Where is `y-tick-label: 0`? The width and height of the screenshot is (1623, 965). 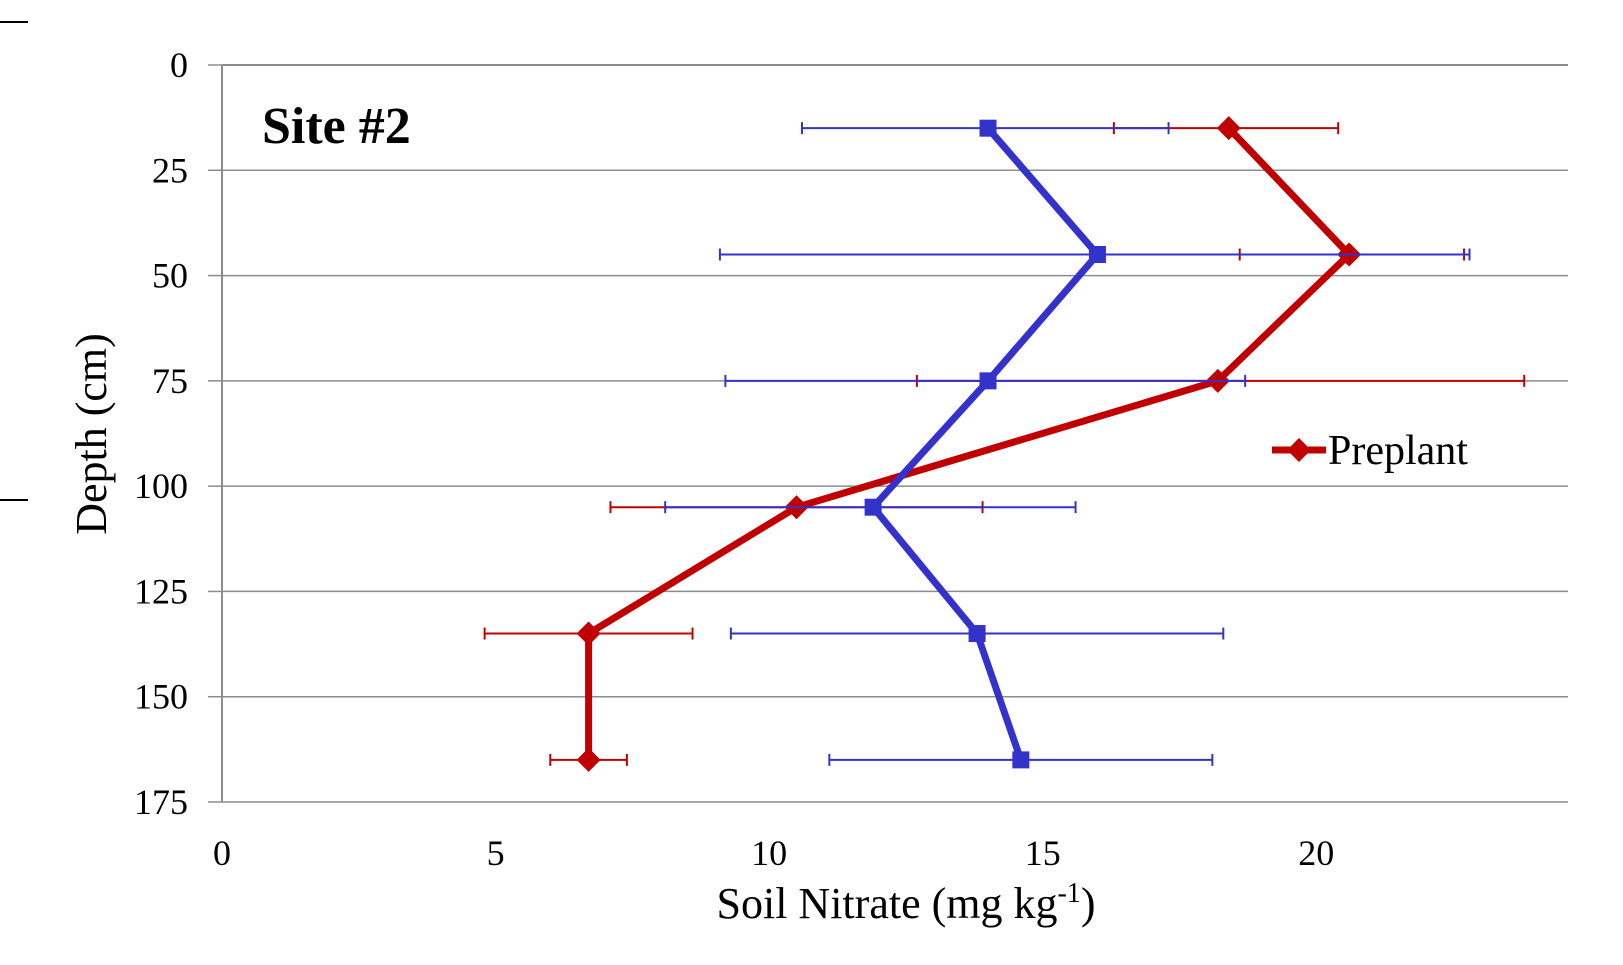 y-tick-label: 0 is located at coordinates (179, 65).